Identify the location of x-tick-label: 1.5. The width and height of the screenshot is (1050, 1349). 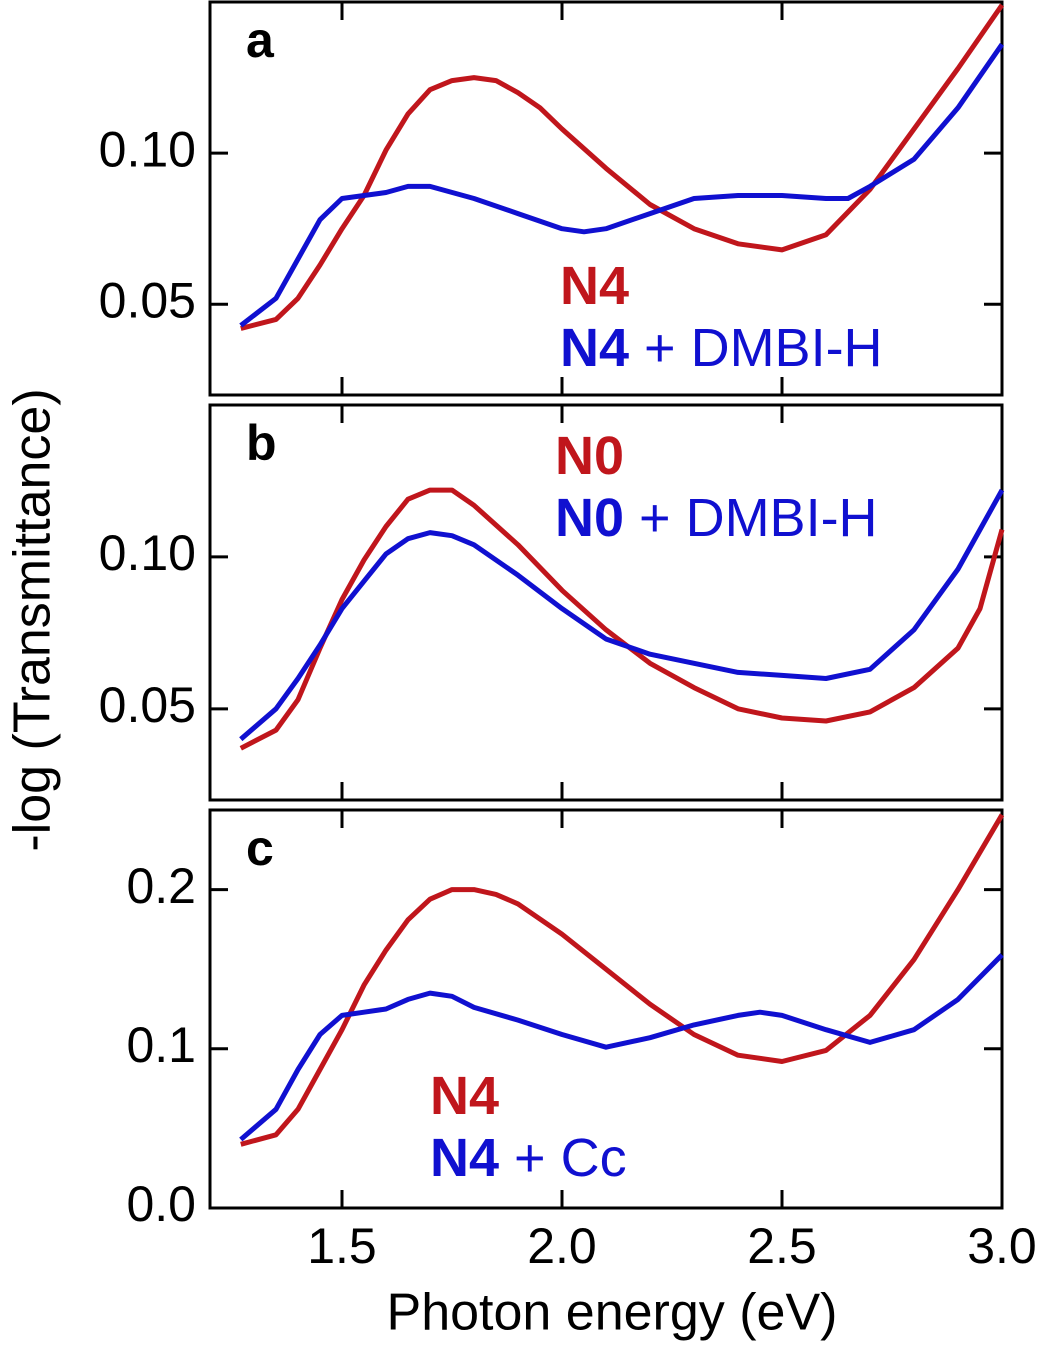
(342, 1246).